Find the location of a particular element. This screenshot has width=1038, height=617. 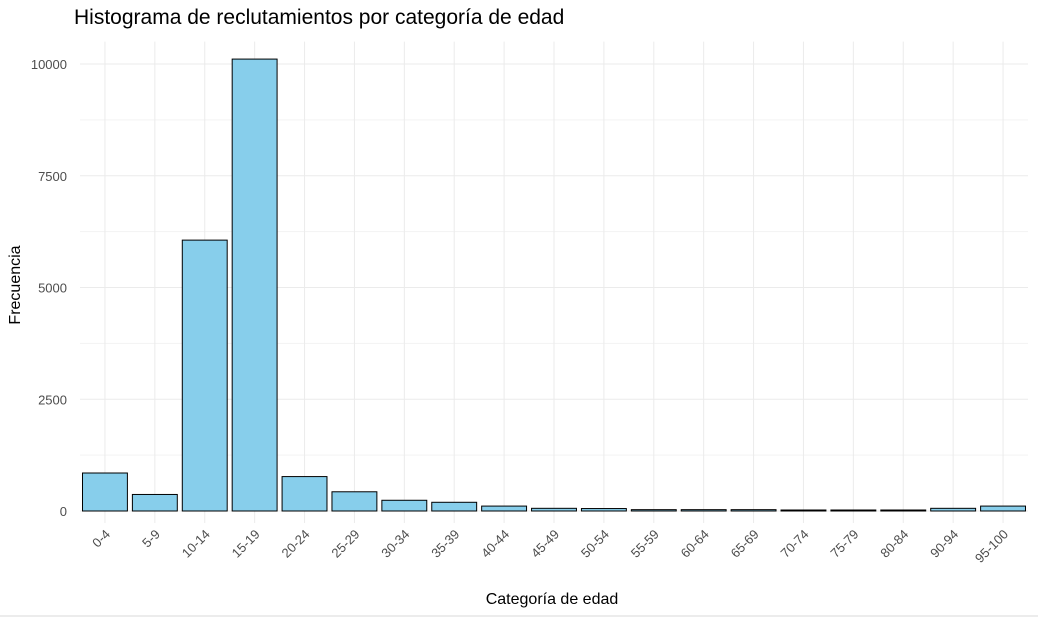

x-axis-title: Categoría de edad is located at coordinates (552, 599).